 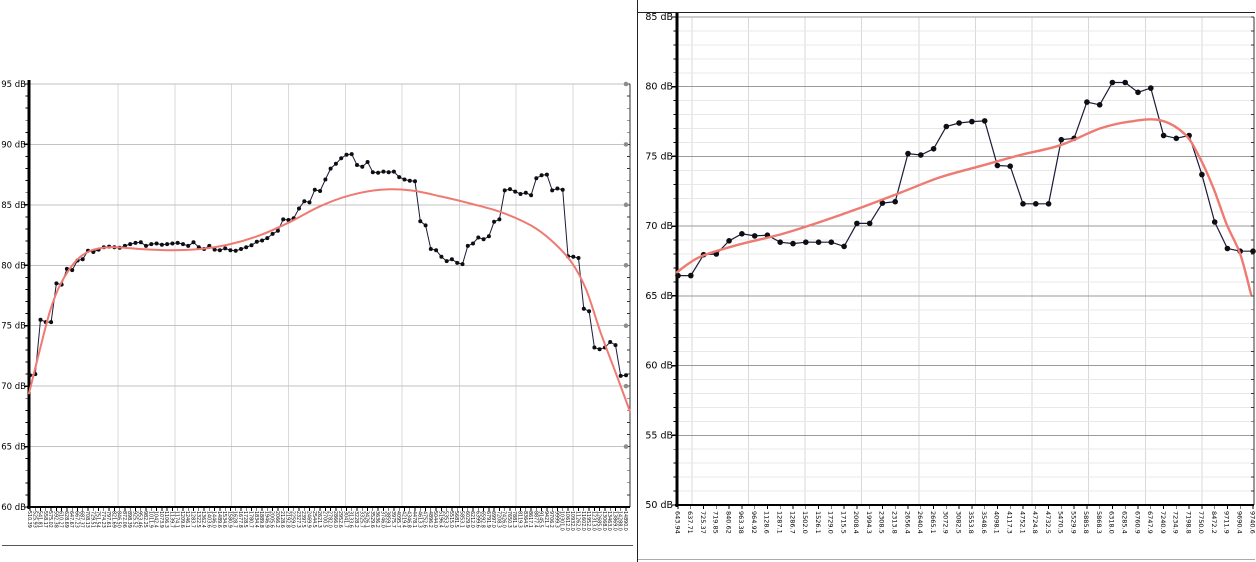 What do you see at coordinates (741, 522) in the screenshot?
I see `x-axis-label: 963.38` at bounding box center [741, 522].